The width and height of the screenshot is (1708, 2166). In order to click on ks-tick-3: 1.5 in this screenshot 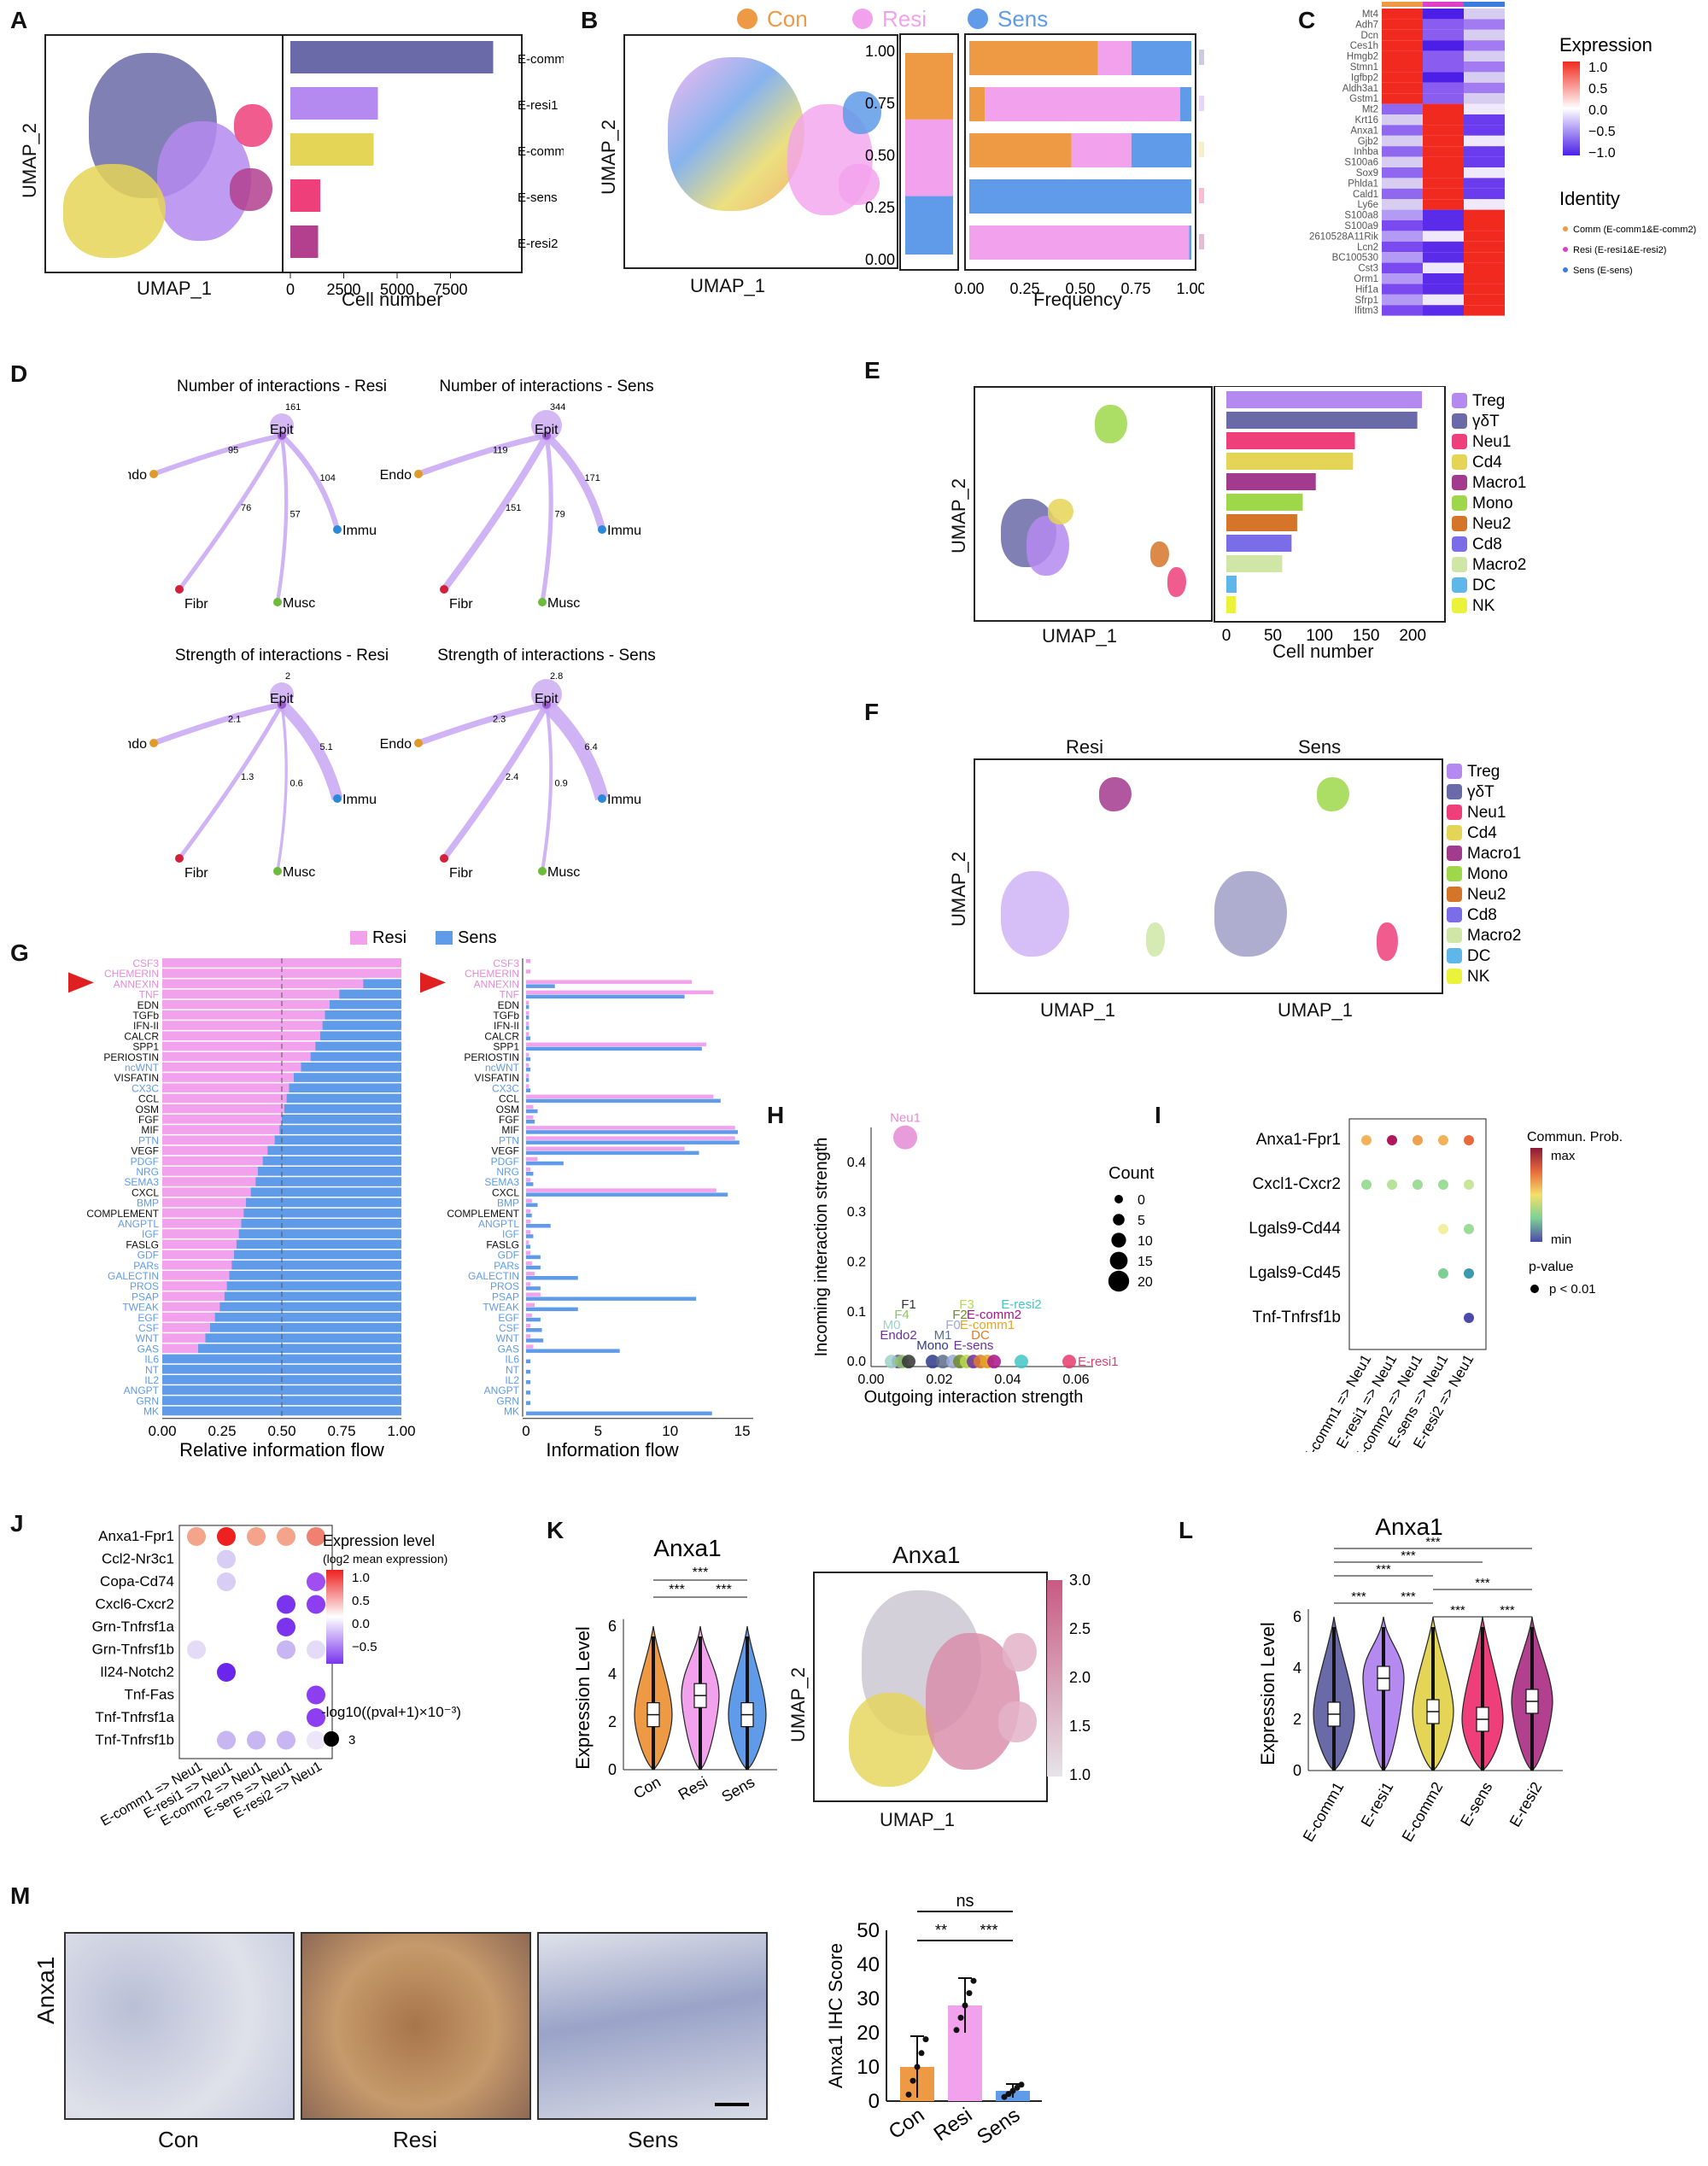, I will do `click(1080, 1726)`.